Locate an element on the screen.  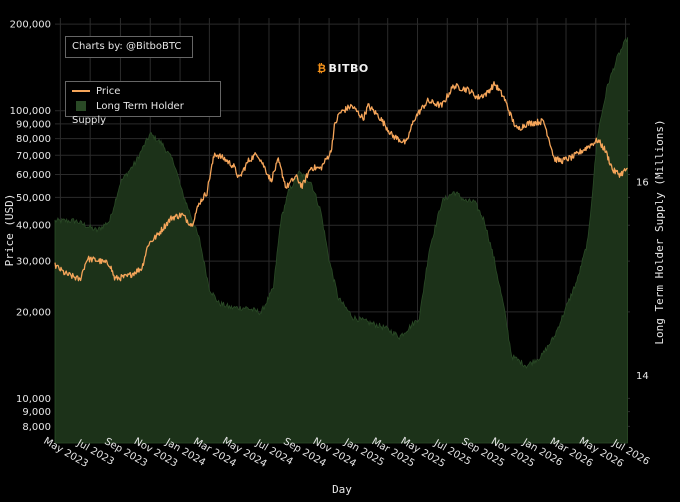
y-tick-label: 10,000 is located at coordinates (33, 399).